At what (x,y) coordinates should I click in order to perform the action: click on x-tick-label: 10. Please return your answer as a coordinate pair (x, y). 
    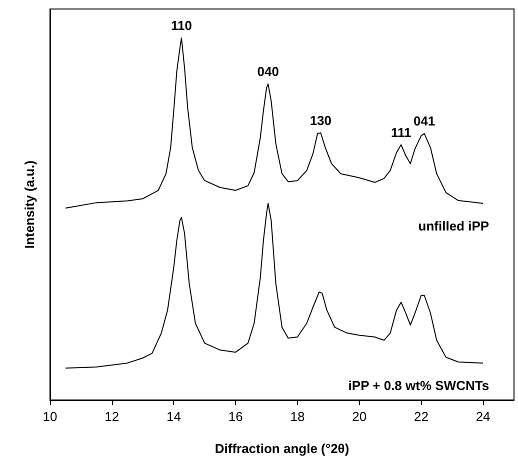
    Looking at the image, I should click on (50, 416).